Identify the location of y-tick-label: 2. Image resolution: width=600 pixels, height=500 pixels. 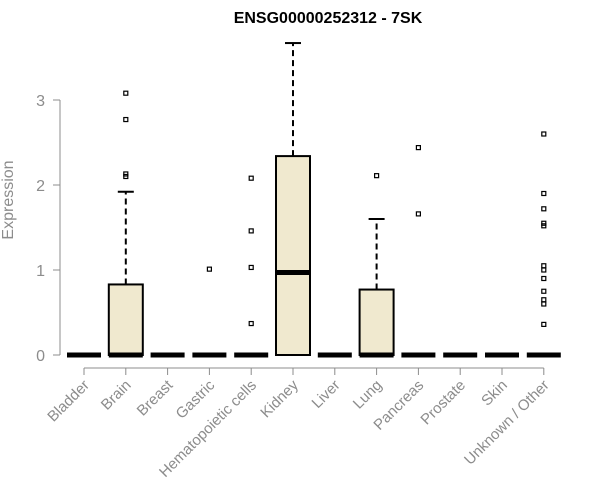
(40, 186).